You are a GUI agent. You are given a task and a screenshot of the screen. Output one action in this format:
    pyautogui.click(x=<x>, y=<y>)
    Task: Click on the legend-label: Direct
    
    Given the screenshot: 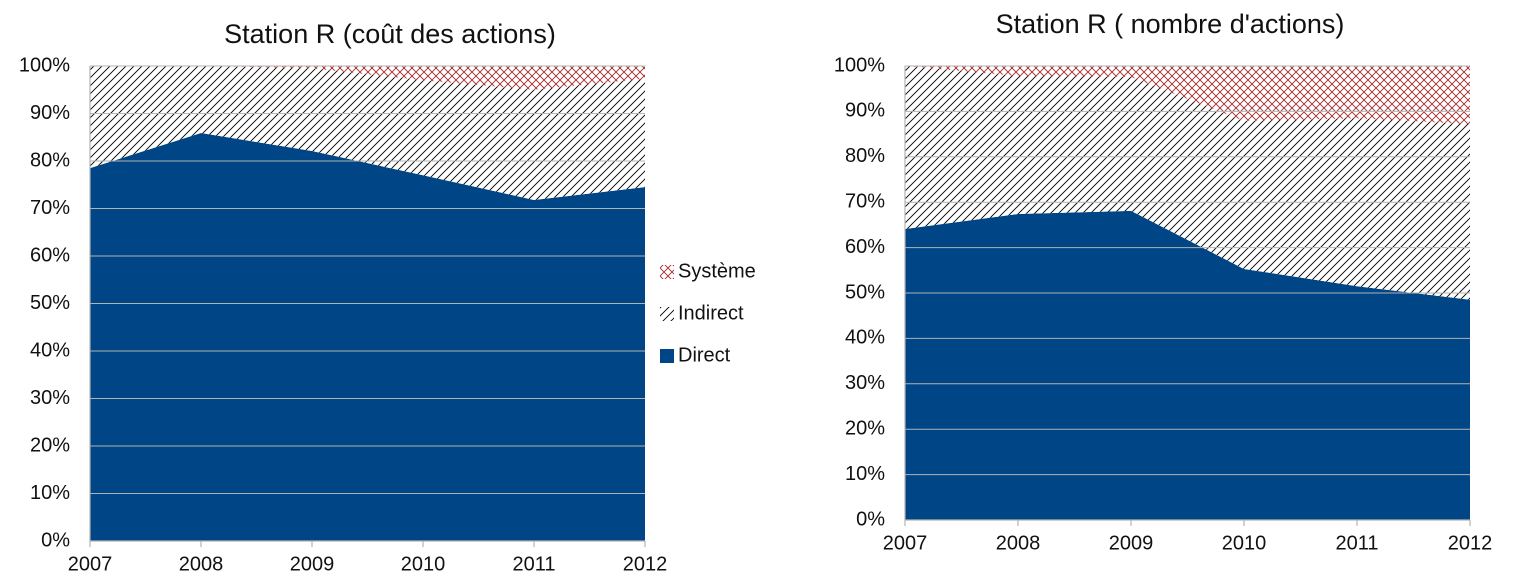 What is the action you would take?
    pyautogui.click(x=704, y=355)
    